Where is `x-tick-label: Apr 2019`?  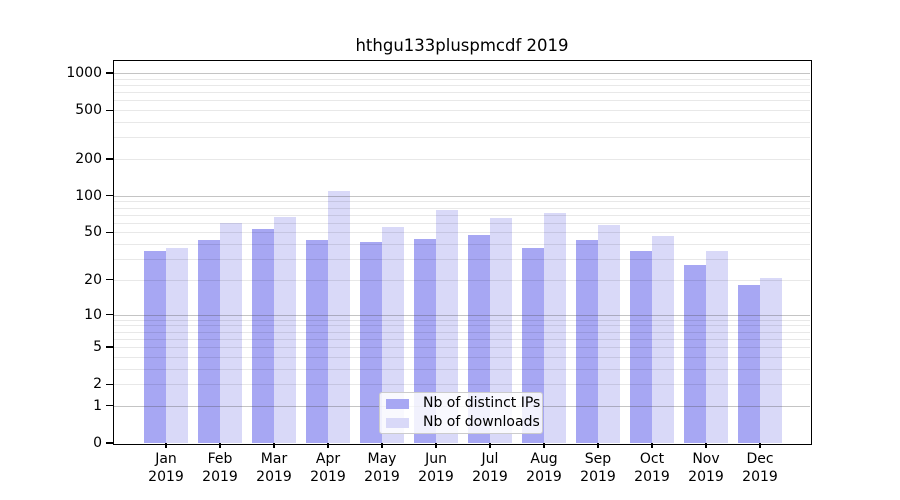 x-tick-label: Apr 2019 is located at coordinates (328, 468).